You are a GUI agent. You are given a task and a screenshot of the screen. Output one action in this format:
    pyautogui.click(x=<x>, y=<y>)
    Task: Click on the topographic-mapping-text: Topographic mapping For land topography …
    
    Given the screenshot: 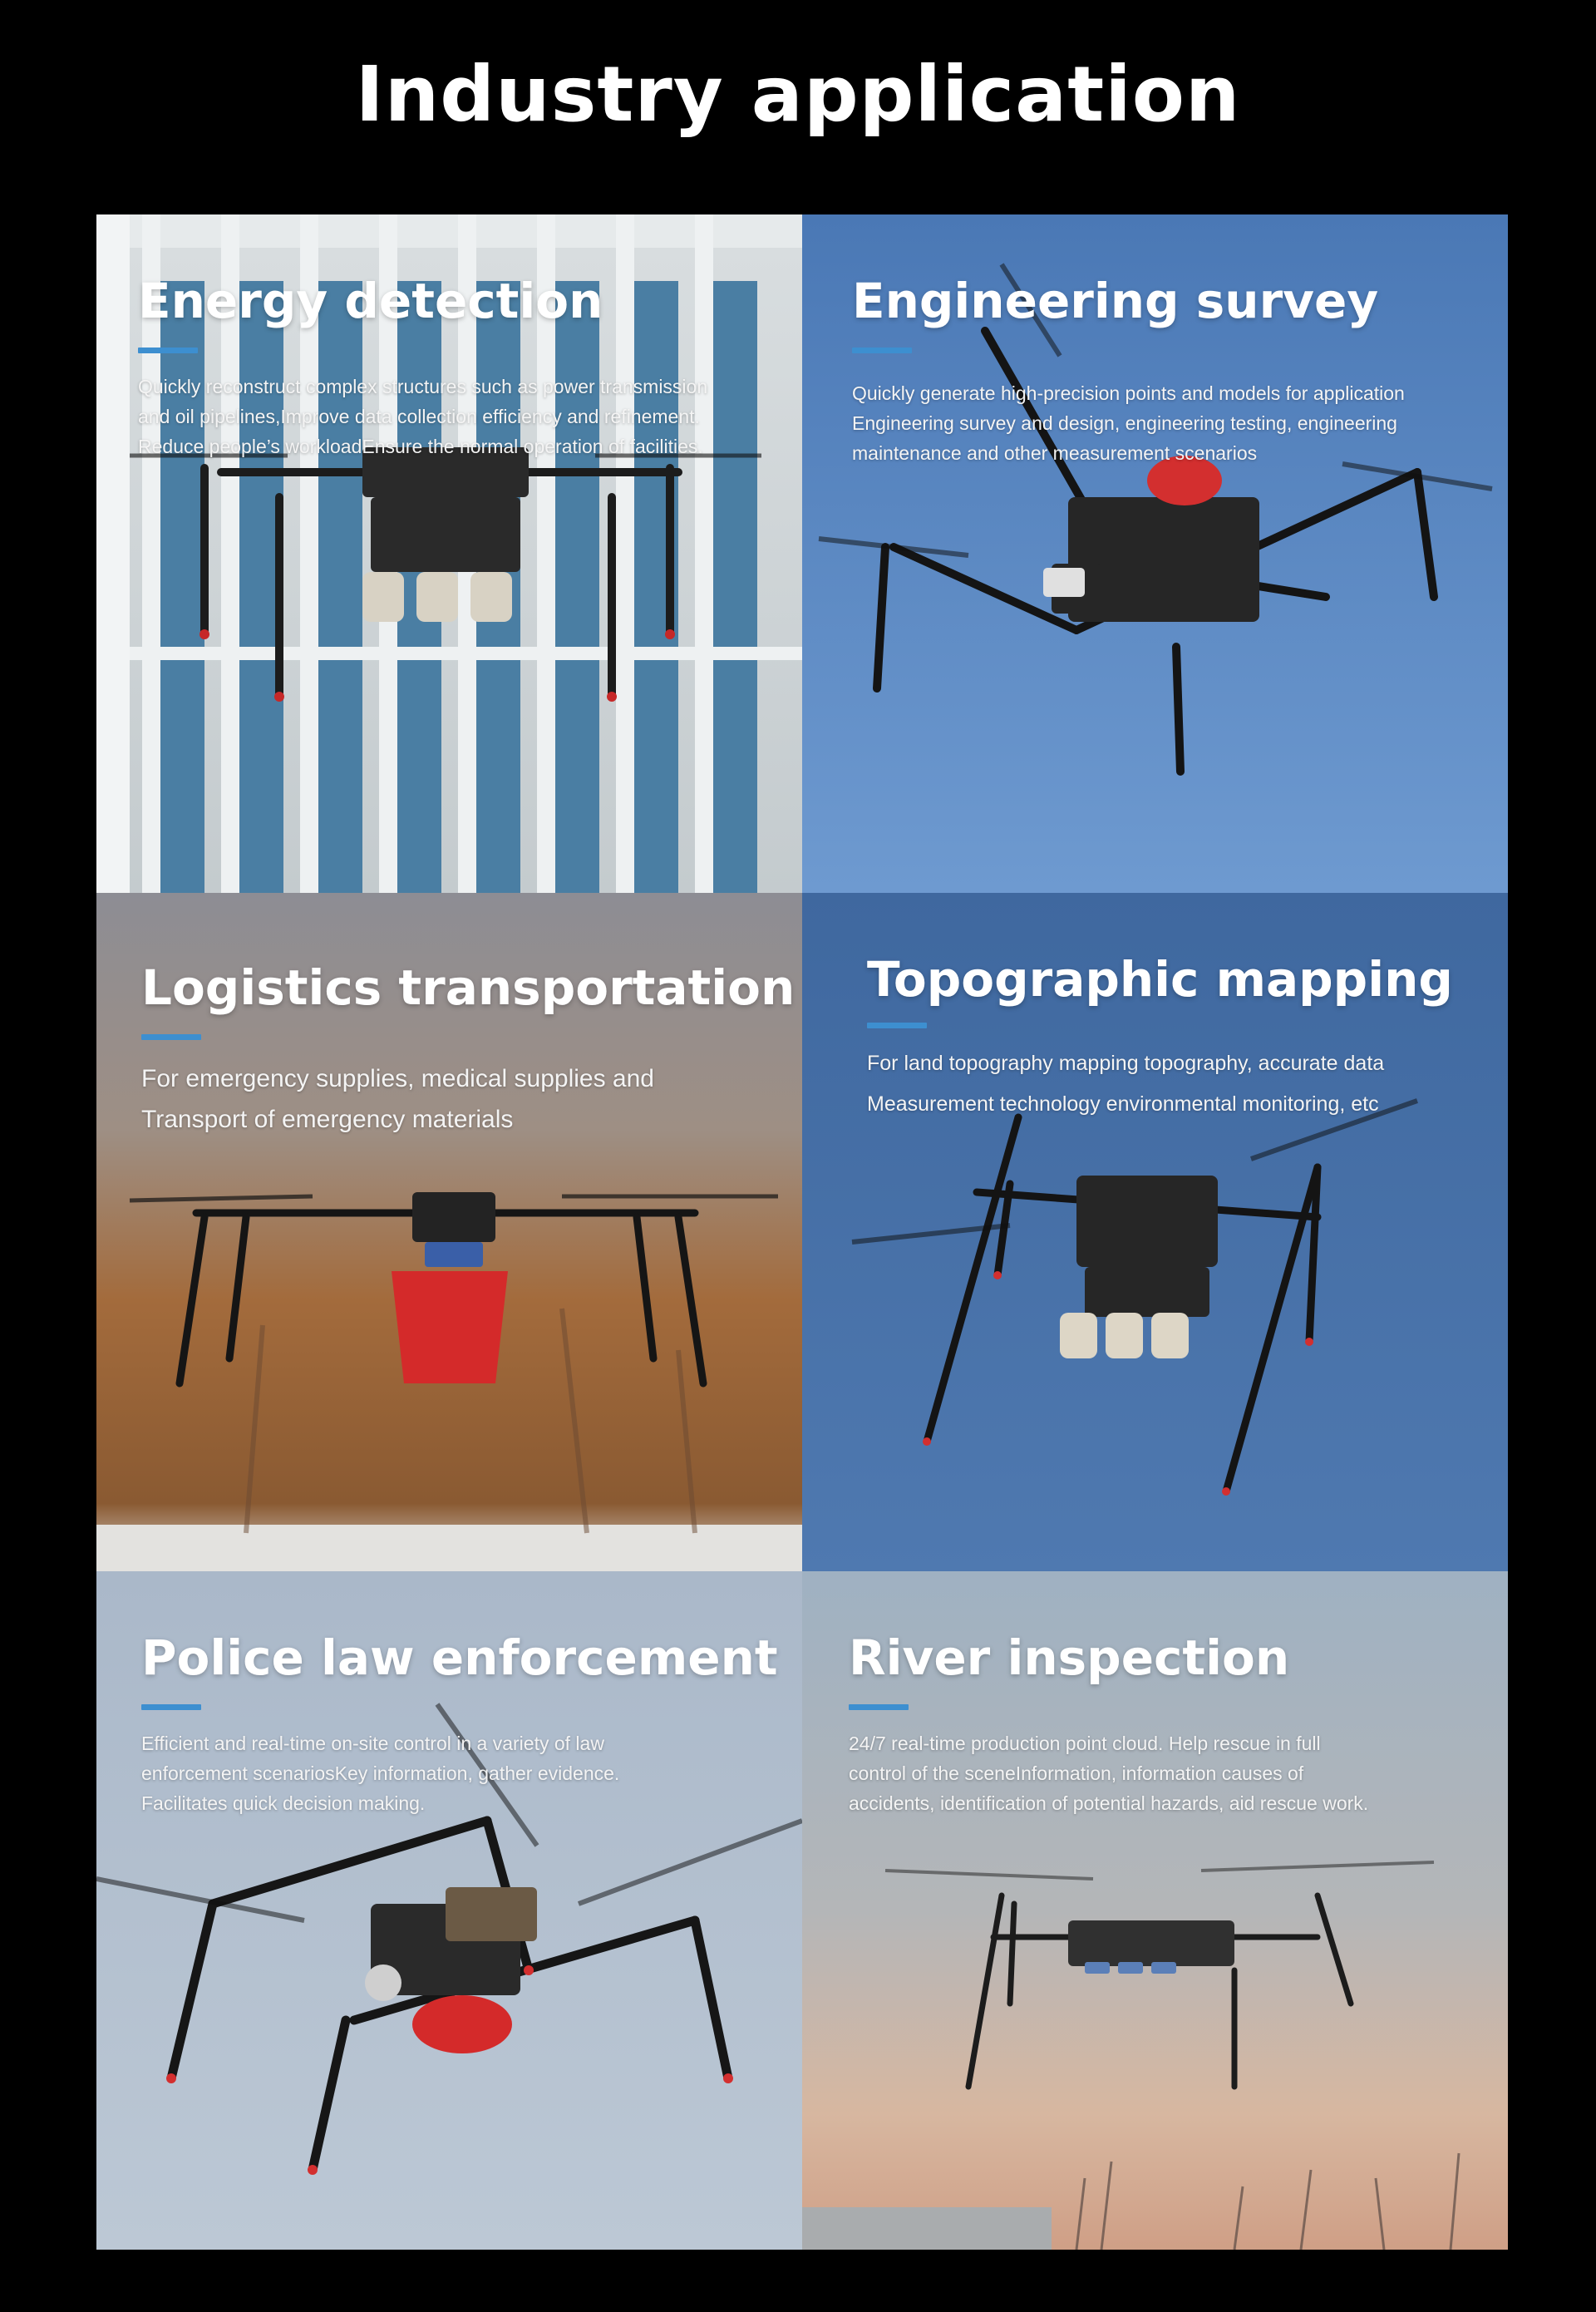 What is the action you would take?
    pyautogui.click(x=1160, y=1038)
    